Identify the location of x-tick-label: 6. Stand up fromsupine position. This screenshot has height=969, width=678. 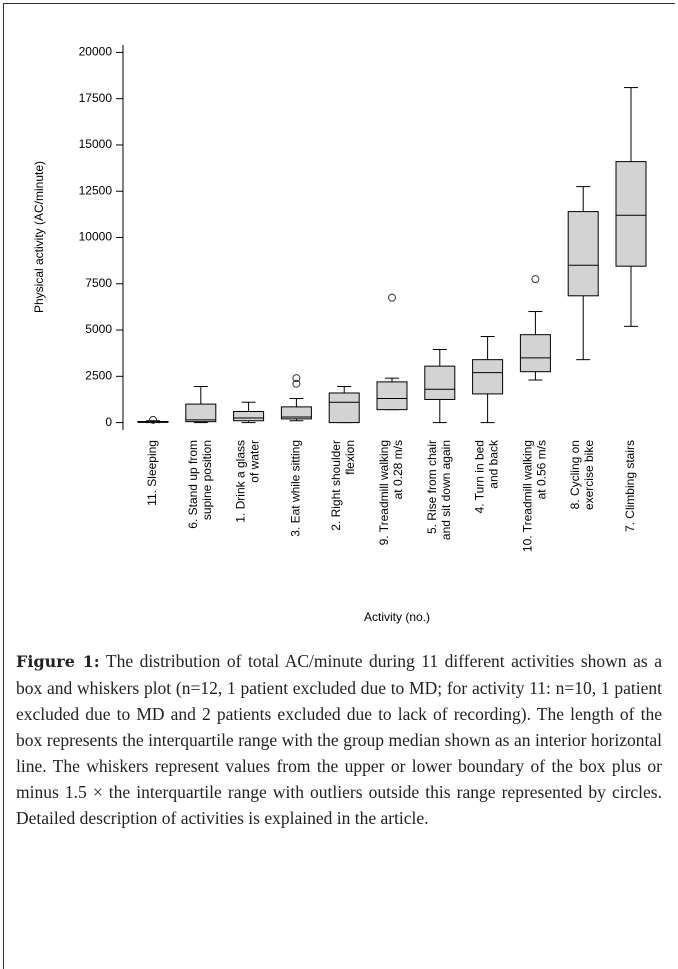
(200, 484).